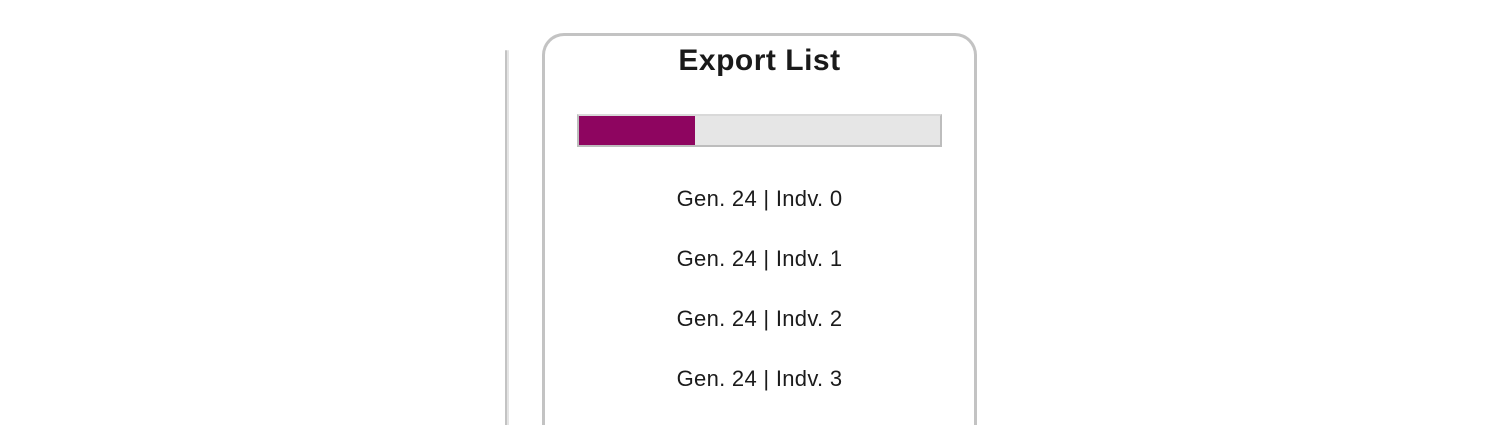 Image resolution: width=1506 pixels, height=425 pixels. Describe the element at coordinates (637, 130) in the screenshot. I see `progressbar-fill` at that location.